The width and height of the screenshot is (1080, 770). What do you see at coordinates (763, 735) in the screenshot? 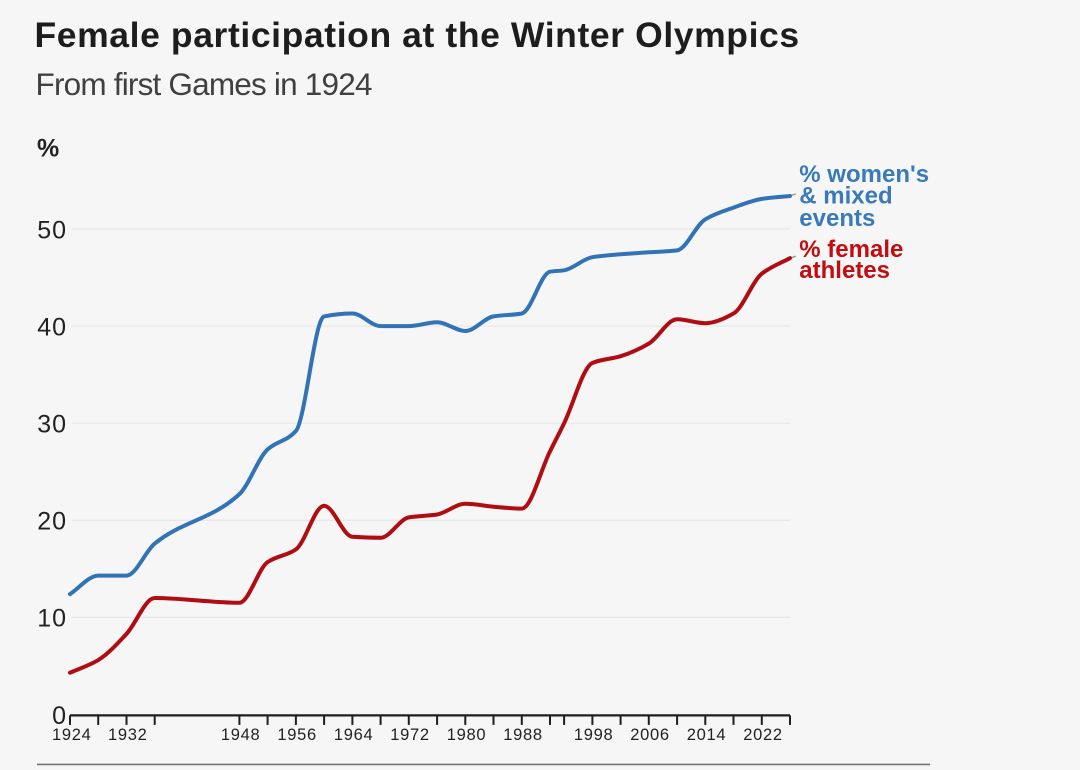
I see `svg-text: 2022` at bounding box center [763, 735].